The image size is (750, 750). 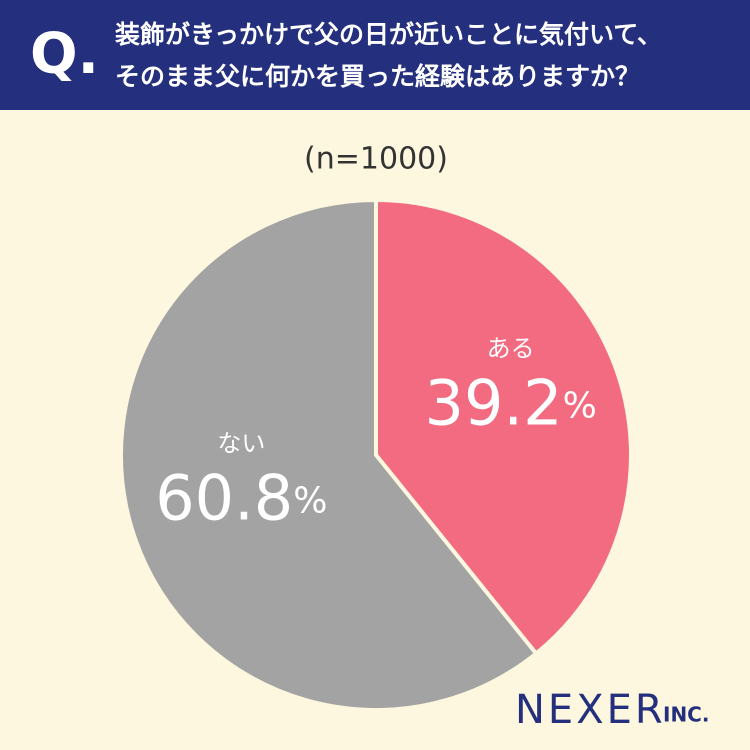 I want to click on logo-suffix: INC., so click(x=686, y=715).